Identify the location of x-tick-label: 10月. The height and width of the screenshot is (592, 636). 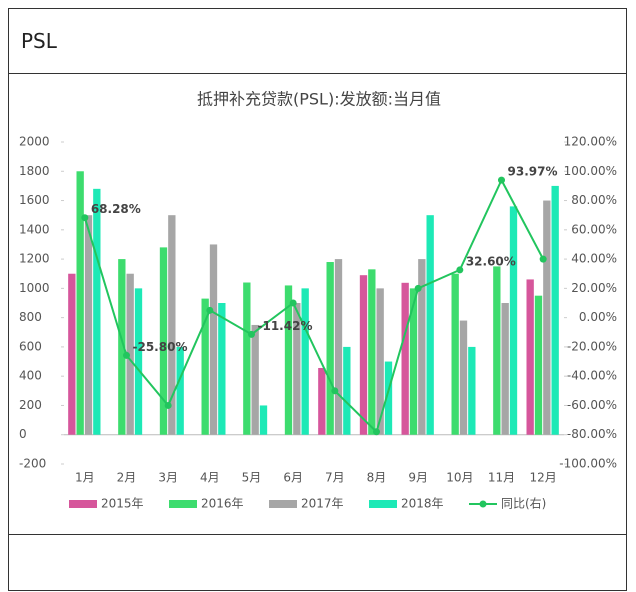
(459, 478).